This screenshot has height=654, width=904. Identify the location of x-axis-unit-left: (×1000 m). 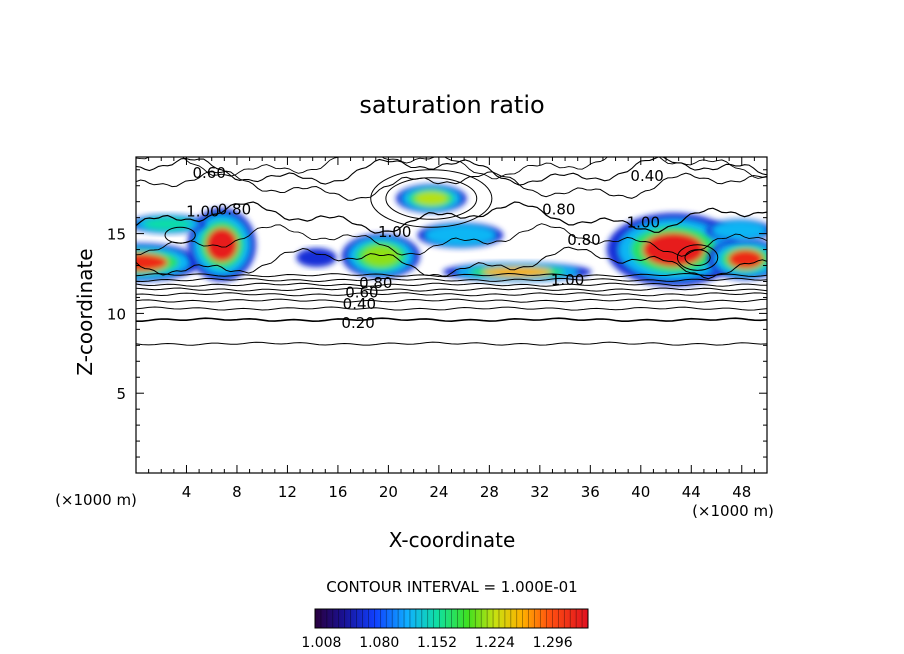
(96, 500).